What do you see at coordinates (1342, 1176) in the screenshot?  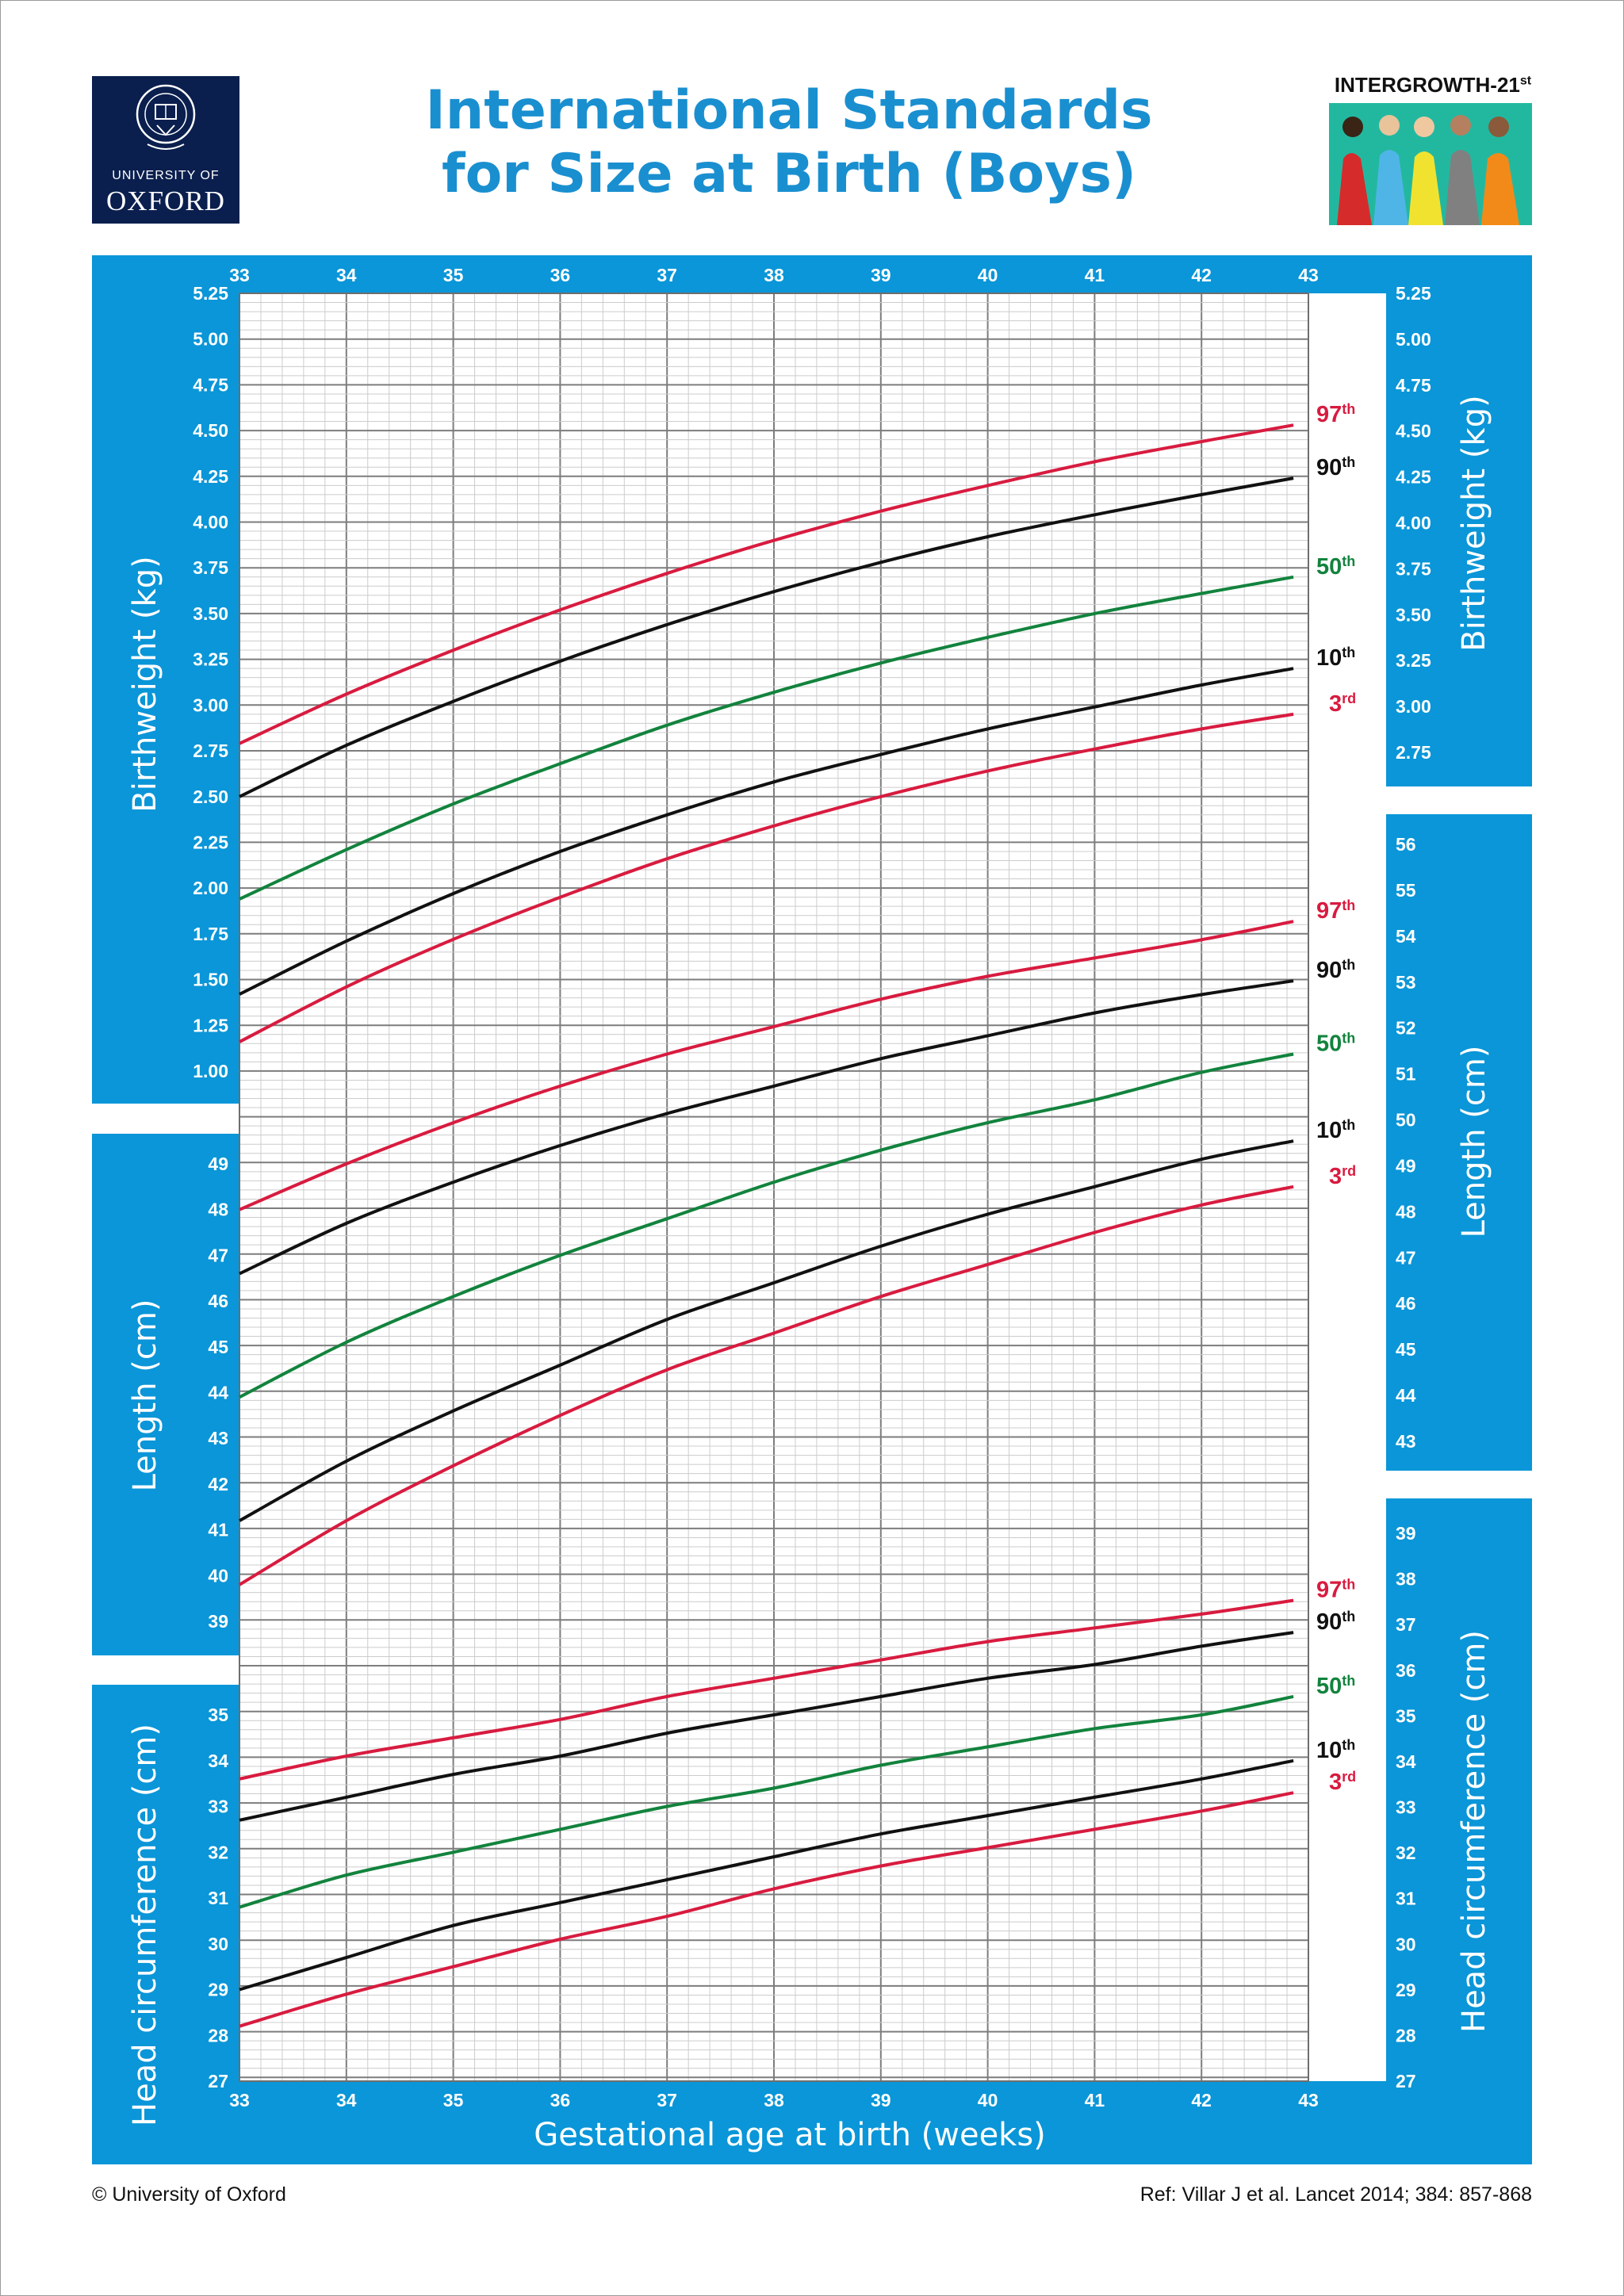 I see `percentile-label-3rd: 3rd` at bounding box center [1342, 1176].